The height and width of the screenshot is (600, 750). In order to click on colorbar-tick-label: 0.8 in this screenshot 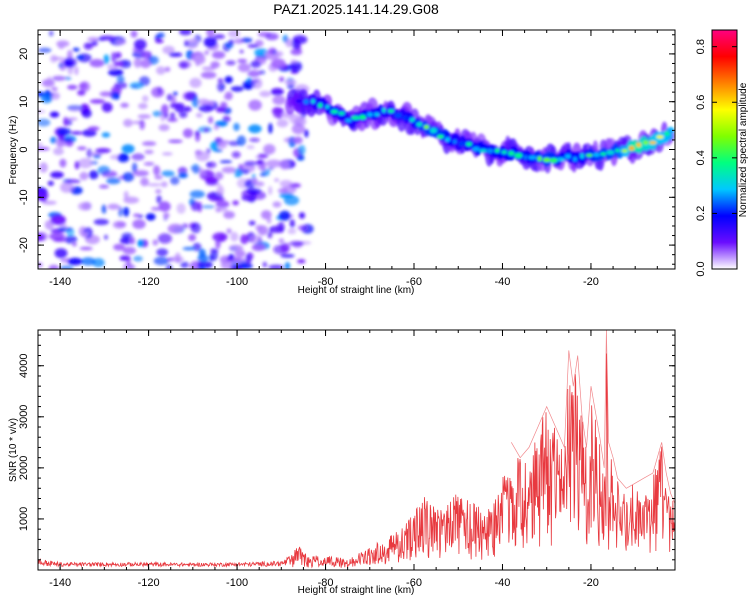, I will do `click(701, 46)`.